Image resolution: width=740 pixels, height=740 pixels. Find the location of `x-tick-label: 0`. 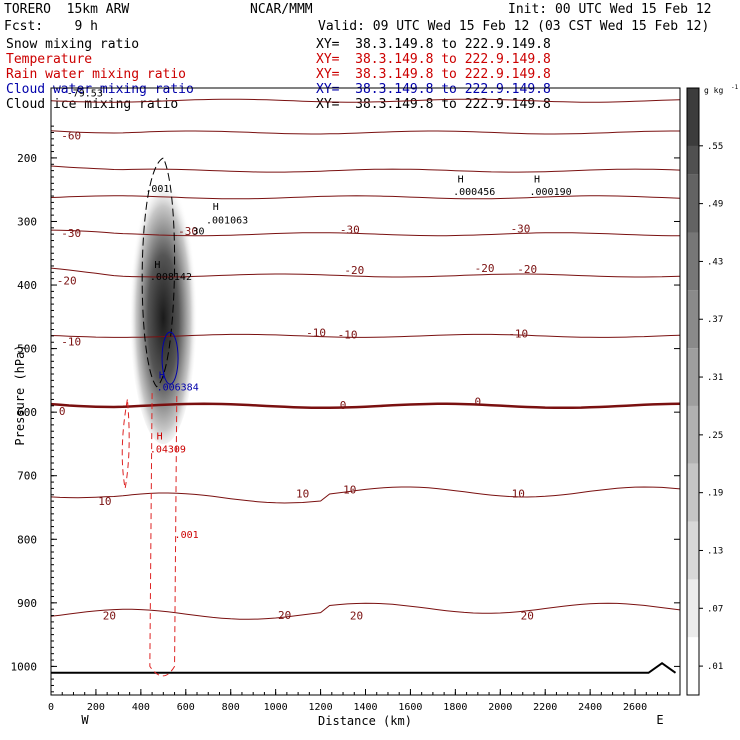

x-tick-label: 0 is located at coordinates (51, 707).